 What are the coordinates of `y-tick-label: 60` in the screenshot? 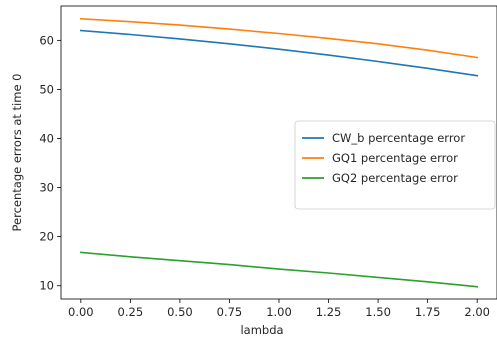 It's located at (46, 40).